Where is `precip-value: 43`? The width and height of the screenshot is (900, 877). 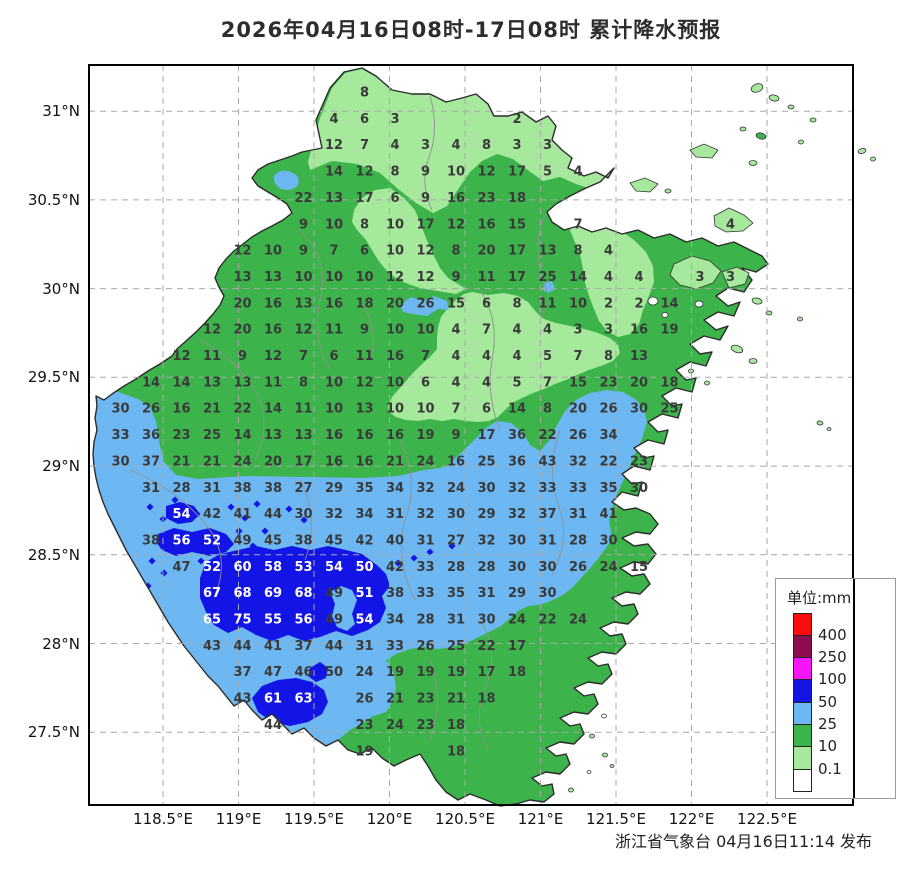
precip-value: 43 is located at coordinates (242, 699).